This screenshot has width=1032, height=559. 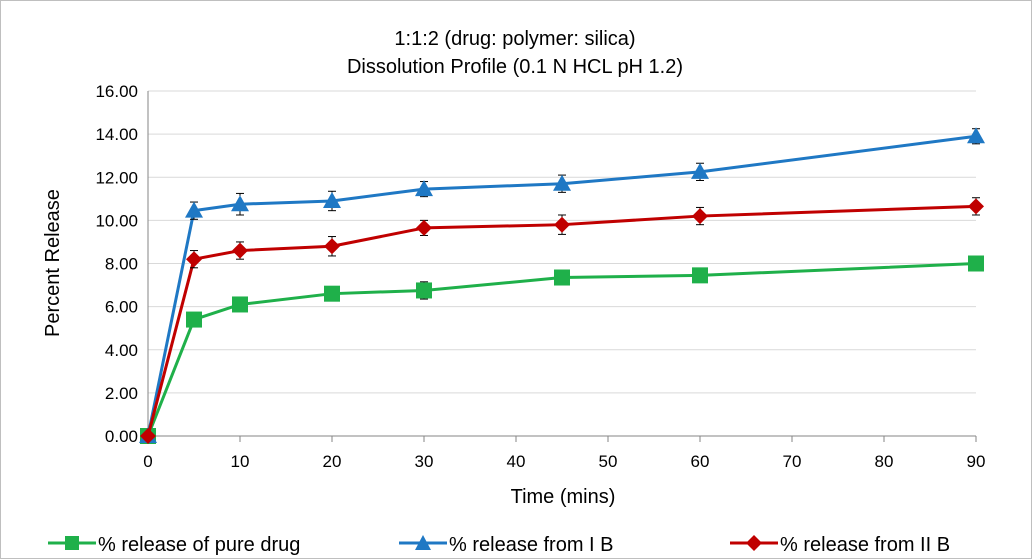 What do you see at coordinates (116, 177) in the screenshot?
I see `y-tick-label: 12.00` at bounding box center [116, 177].